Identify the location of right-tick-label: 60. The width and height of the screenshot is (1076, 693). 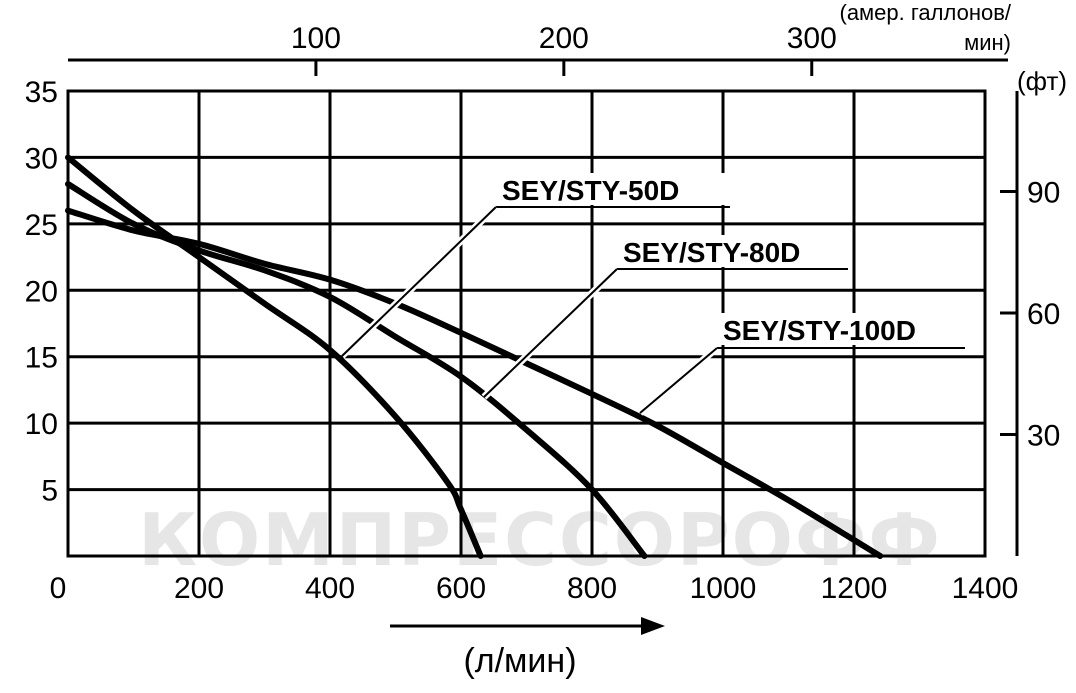
(1043, 314).